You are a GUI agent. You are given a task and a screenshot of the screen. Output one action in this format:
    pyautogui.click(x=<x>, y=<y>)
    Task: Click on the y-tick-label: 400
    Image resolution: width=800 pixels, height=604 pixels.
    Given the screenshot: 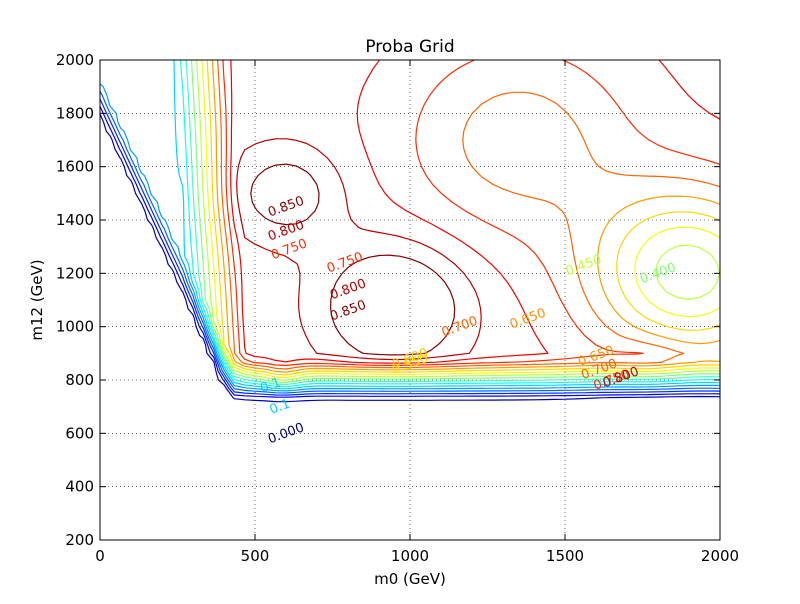 What is the action you would take?
    pyautogui.click(x=79, y=487)
    